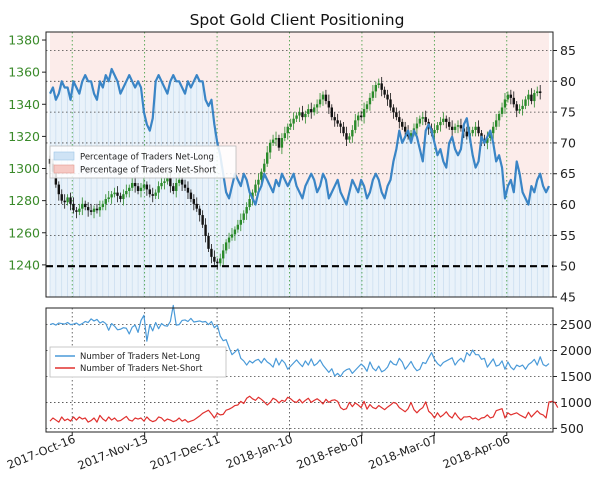  I want to click on price-tick-label: 1300, so click(24, 168).